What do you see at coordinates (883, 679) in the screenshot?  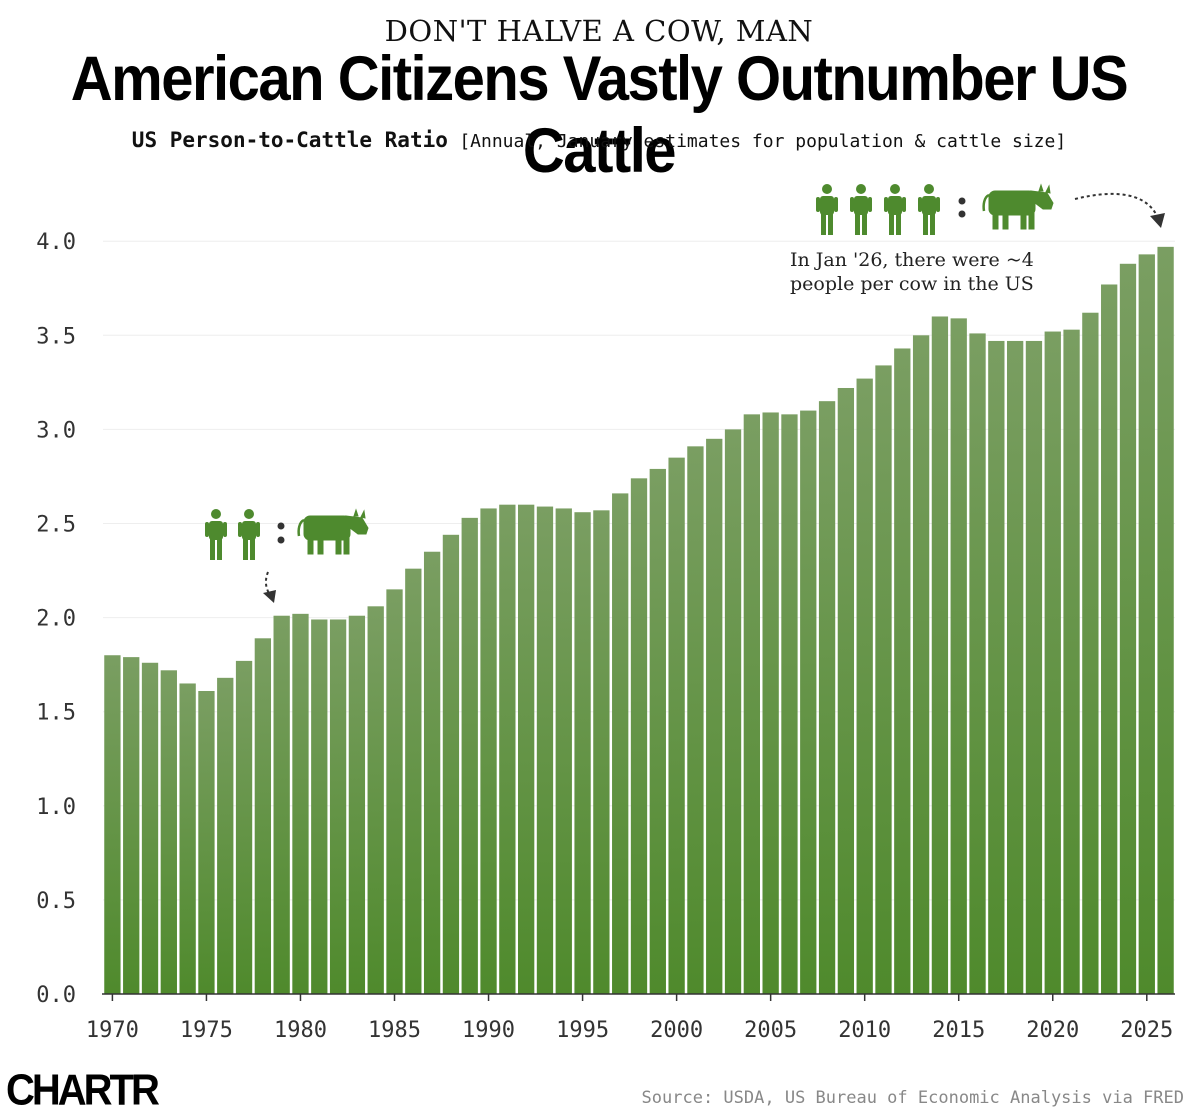 I see `bar-2011` at bounding box center [883, 679].